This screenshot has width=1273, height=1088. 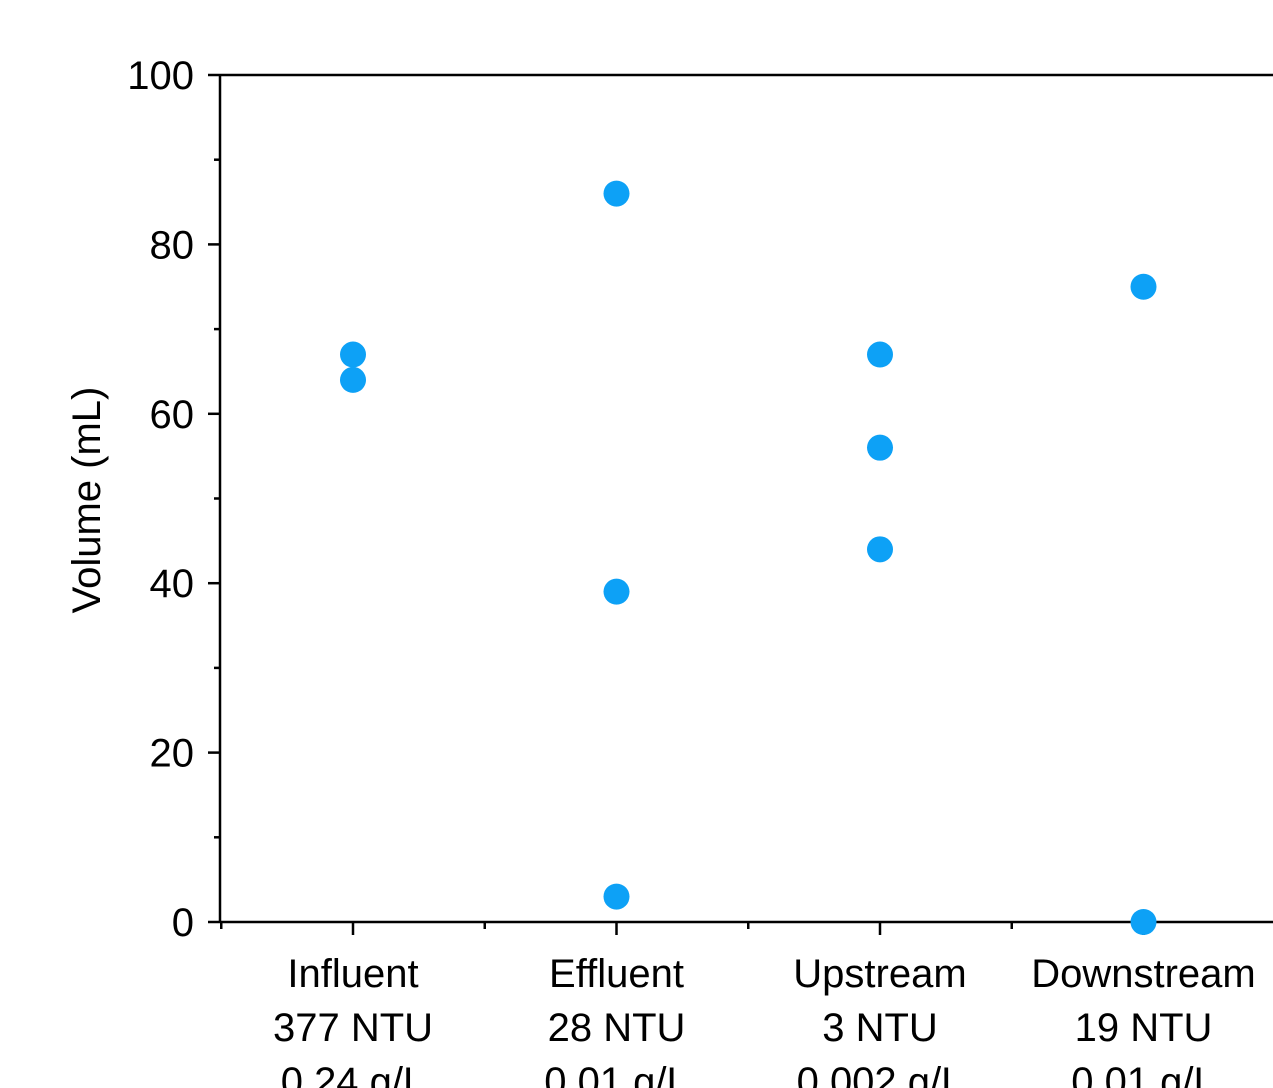 What do you see at coordinates (172, 754) in the screenshot?
I see `y-tick-label: 20` at bounding box center [172, 754].